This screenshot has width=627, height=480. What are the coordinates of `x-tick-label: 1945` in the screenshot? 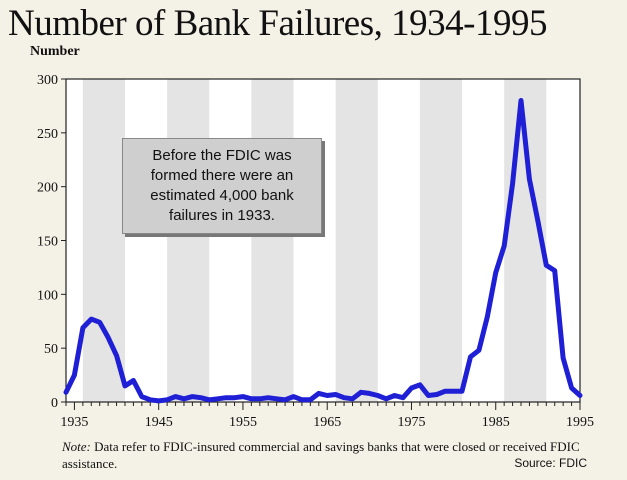 It's located at (159, 422).